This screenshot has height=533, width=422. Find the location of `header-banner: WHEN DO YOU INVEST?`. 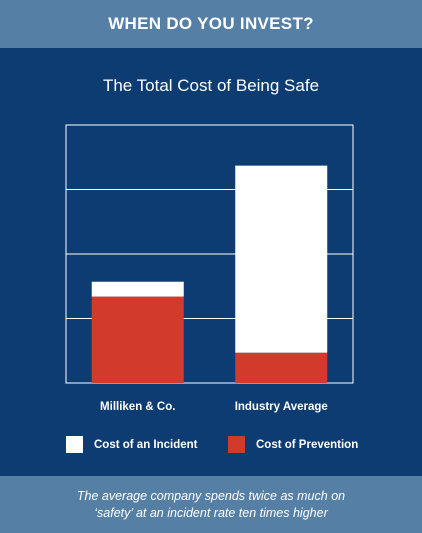

header-banner: WHEN DO YOU INVEST? is located at coordinates (211, 24).